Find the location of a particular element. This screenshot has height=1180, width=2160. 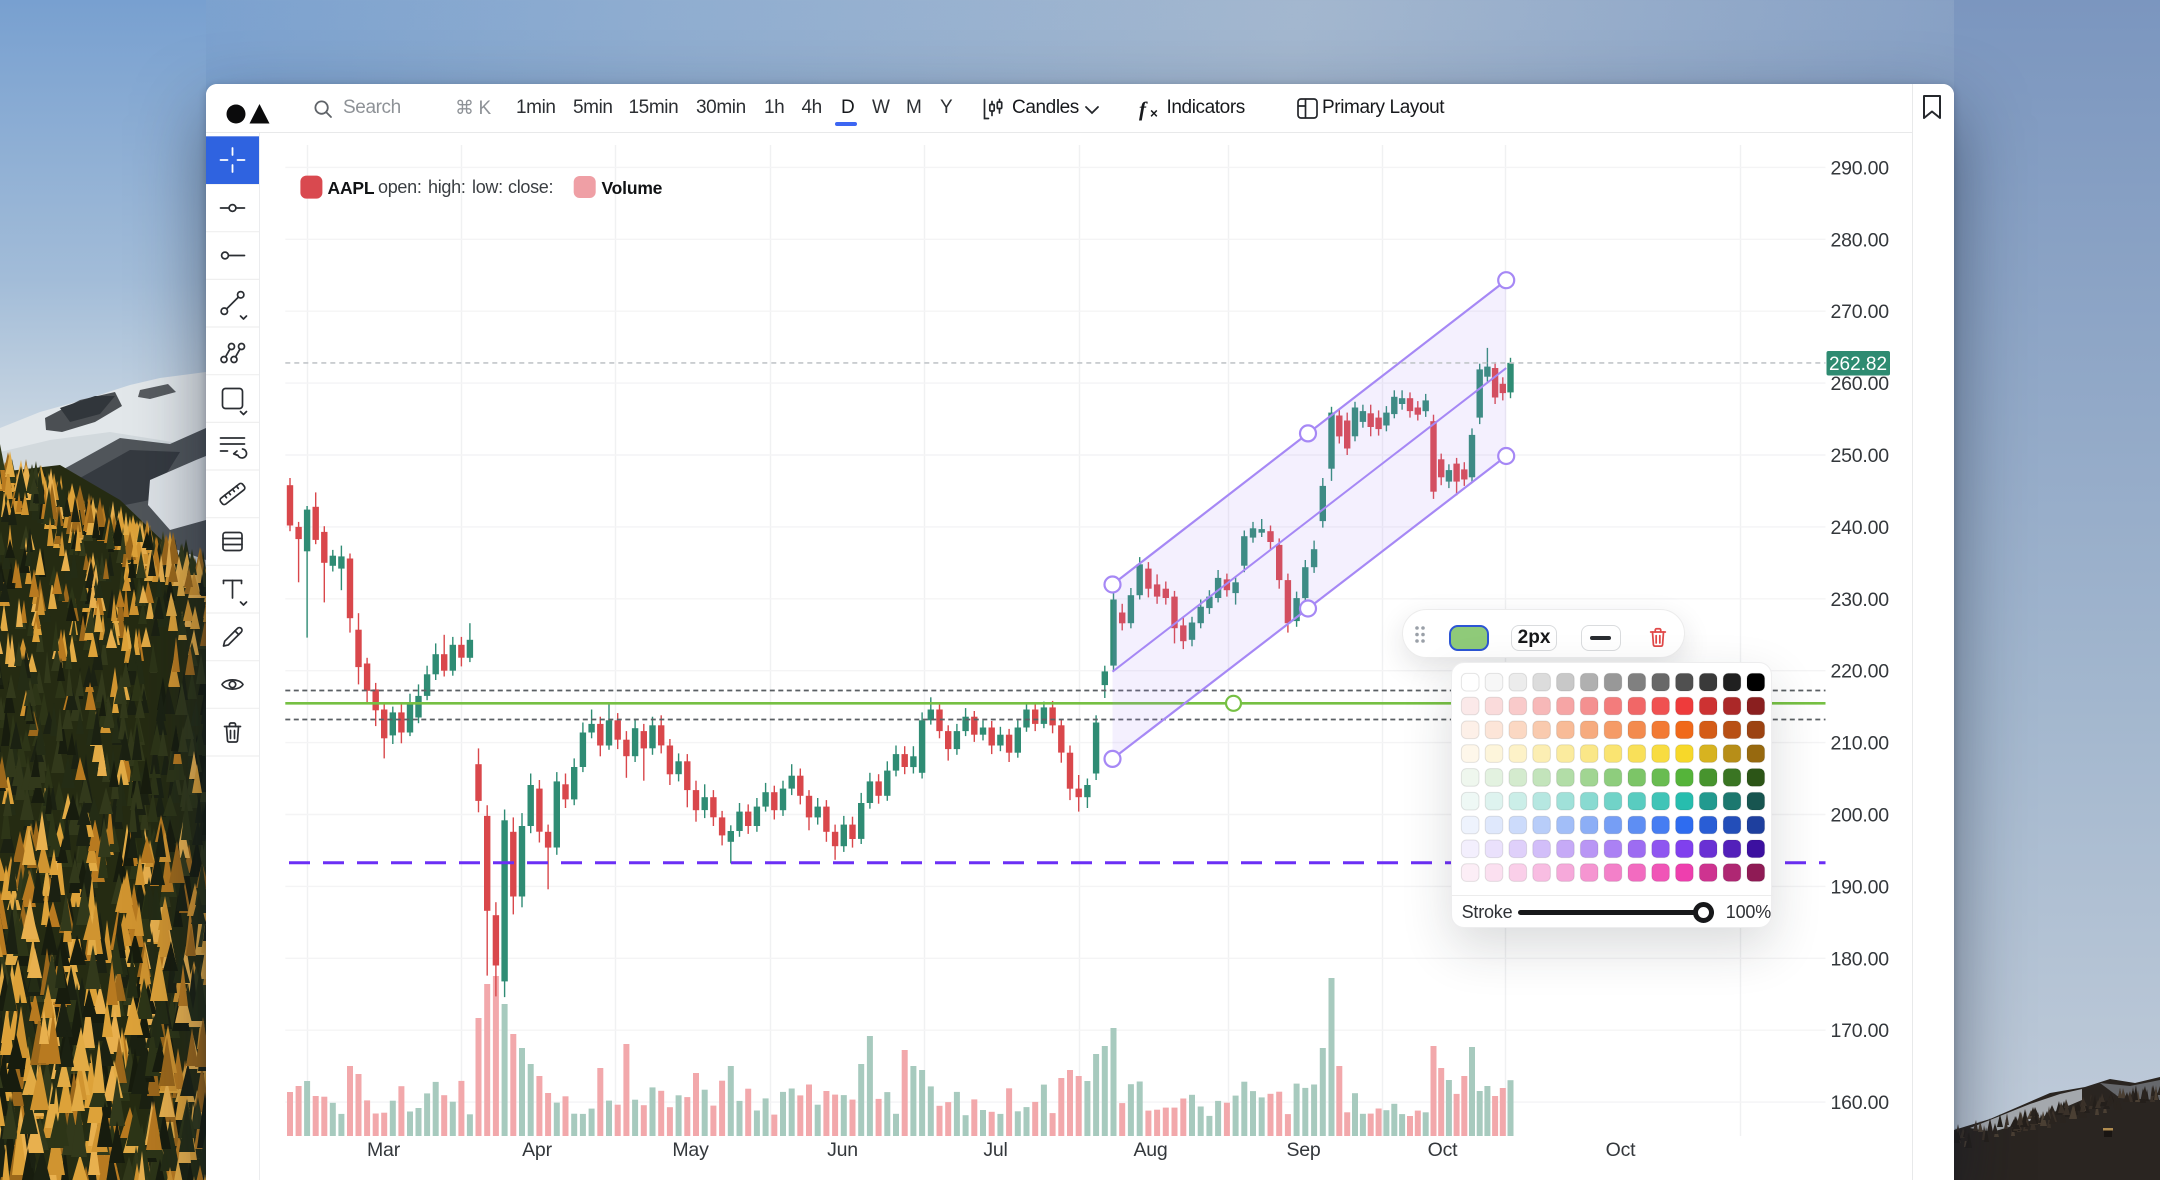

svg-text: Volume is located at coordinates (631, 188).